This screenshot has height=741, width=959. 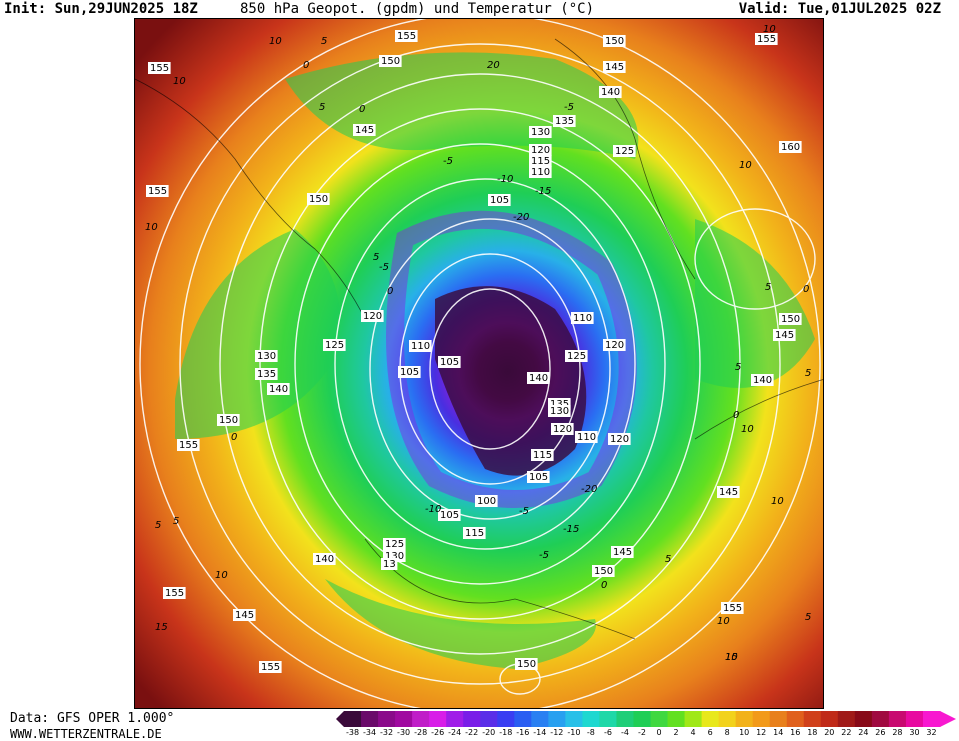 I want to click on svg-text: 125, so click(x=394, y=544).